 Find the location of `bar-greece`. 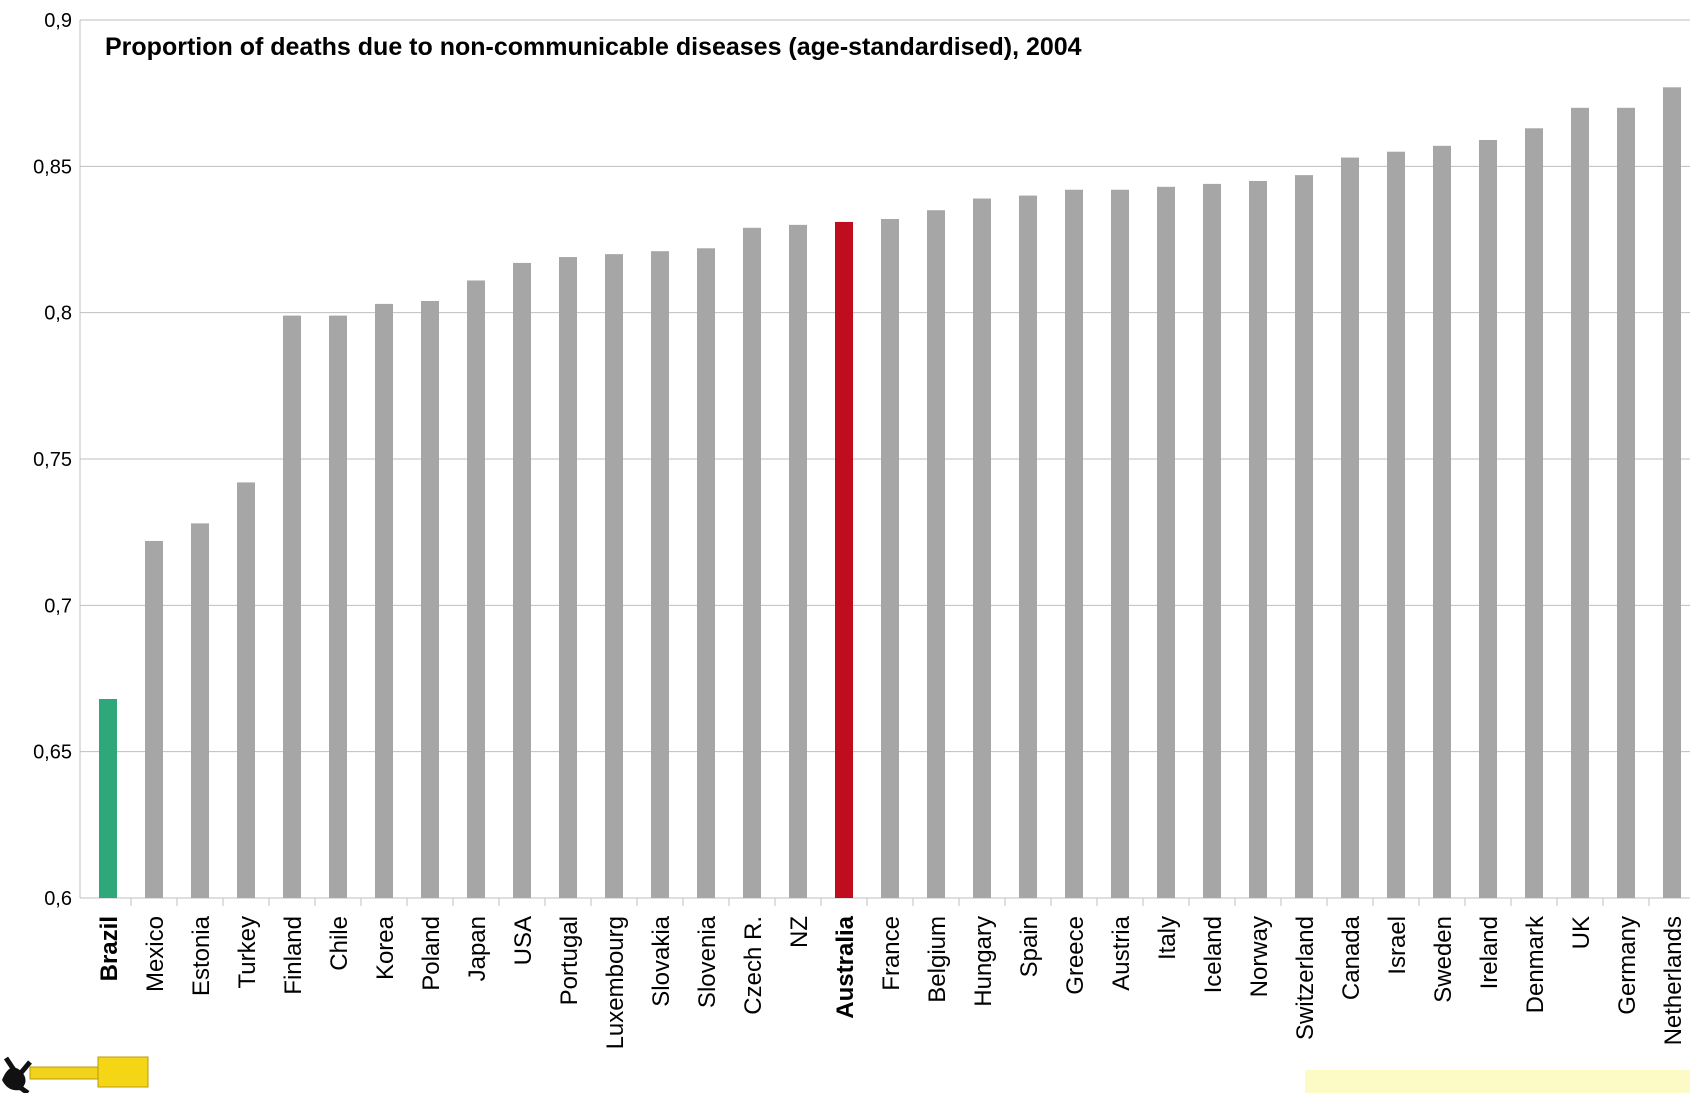

bar-greece is located at coordinates (1074, 543).